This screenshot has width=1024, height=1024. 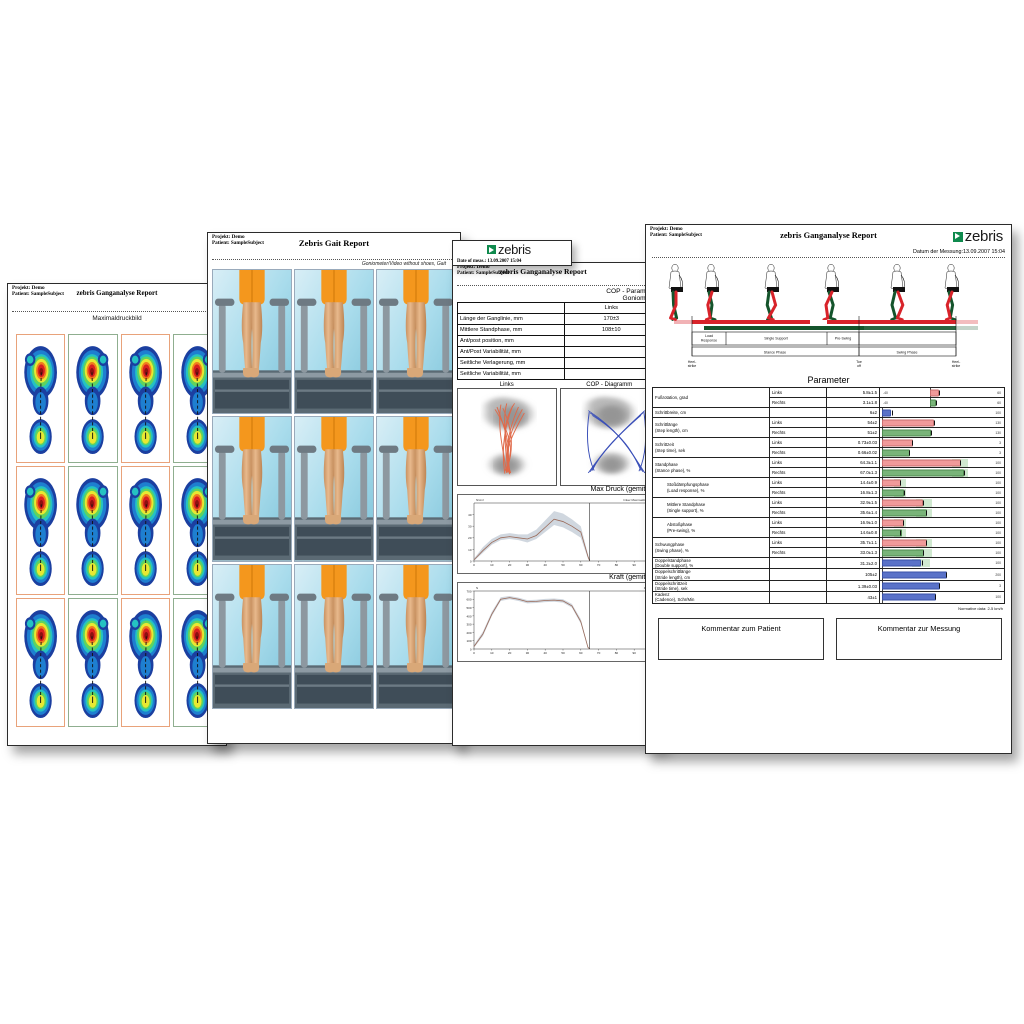 I want to click on parameter-row: Fußrotation, grad Links 5.8±1.5 -40 60, so click(x=828, y=397).